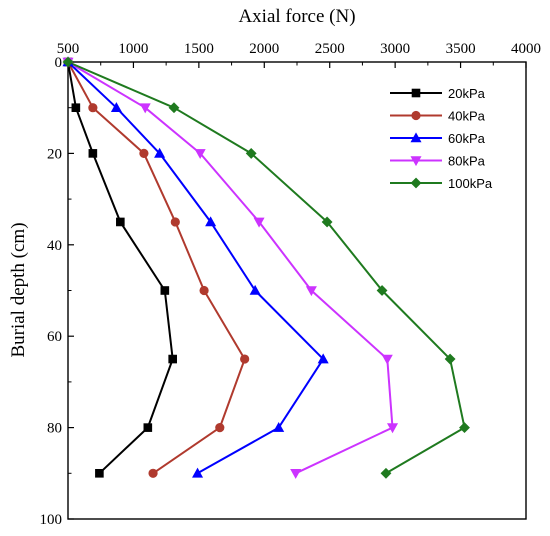  I want to click on legend-label: 60kPa, so click(467, 138).